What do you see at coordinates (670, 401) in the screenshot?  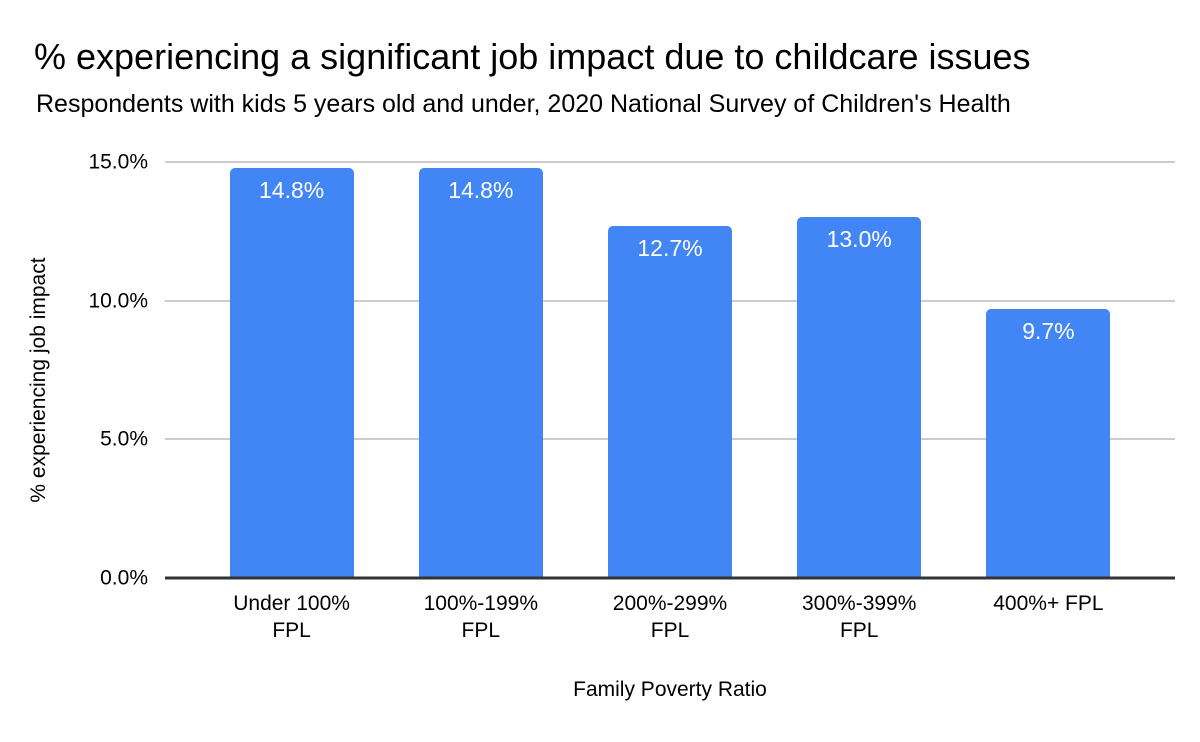 I see `bar-3: 12.7%` at bounding box center [670, 401].